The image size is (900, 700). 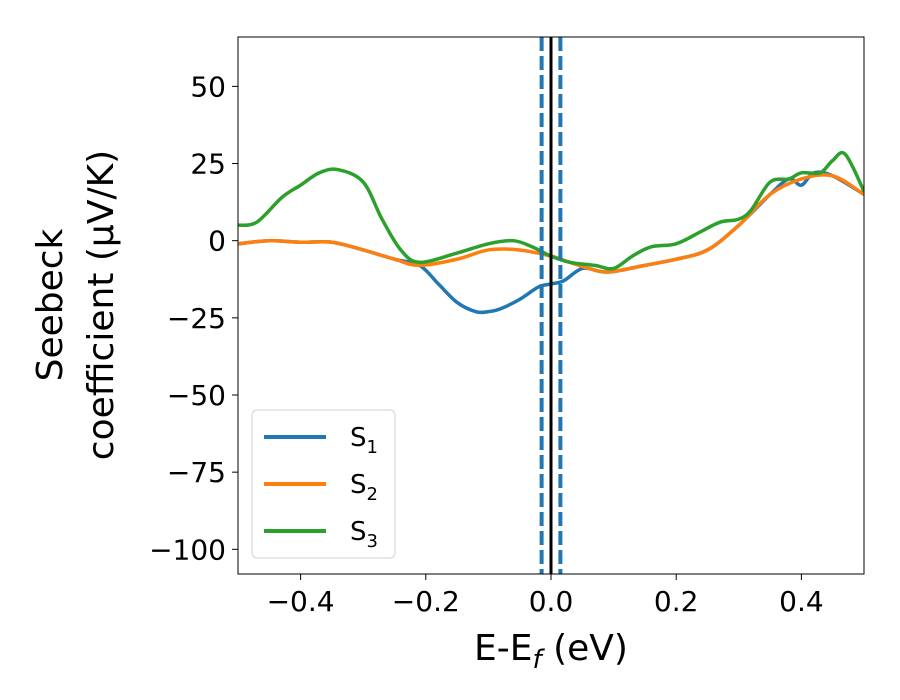 I want to click on y-tick-label: −50, so click(x=196, y=395).